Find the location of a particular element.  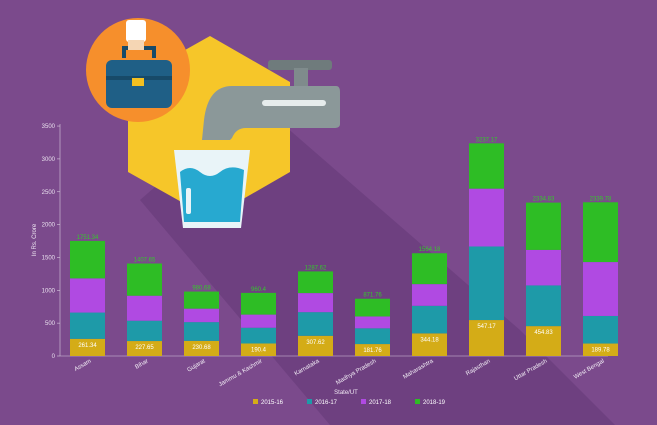

y-tick-label: 3500 is located at coordinates (49, 127).